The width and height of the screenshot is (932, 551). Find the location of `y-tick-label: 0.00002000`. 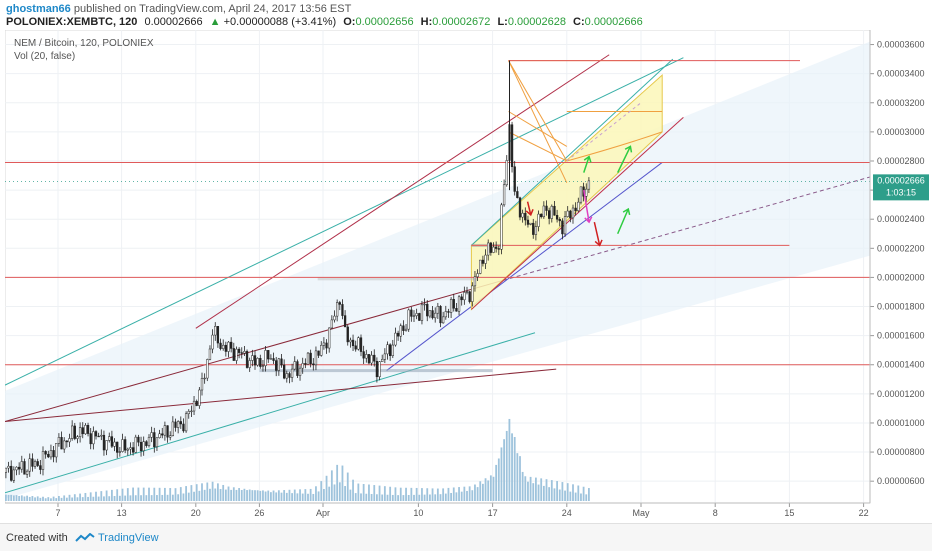

y-tick-label: 0.00002000 is located at coordinates (901, 277).